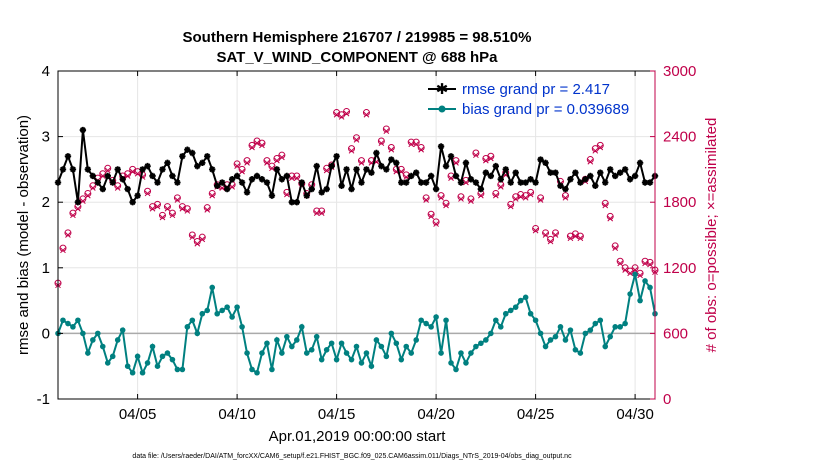 Image resolution: width=830 pixels, height=470 pixels. What do you see at coordinates (545, 109) in the screenshot?
I see `legend-bias-label: bias grand pr = 0.039689` at bounding box center [545, 109].